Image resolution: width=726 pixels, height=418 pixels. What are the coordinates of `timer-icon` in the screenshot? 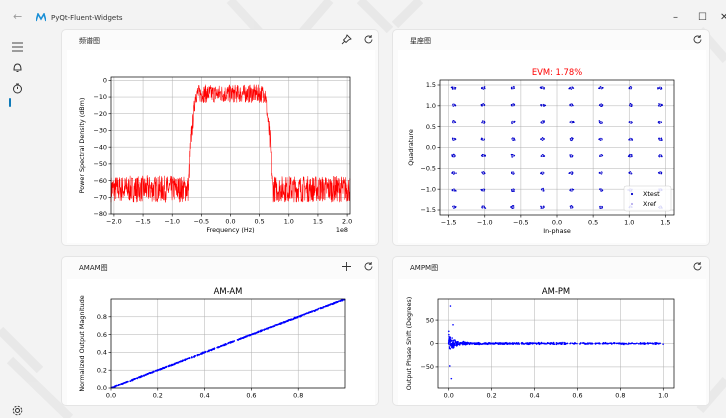 It's located at (17, 88).